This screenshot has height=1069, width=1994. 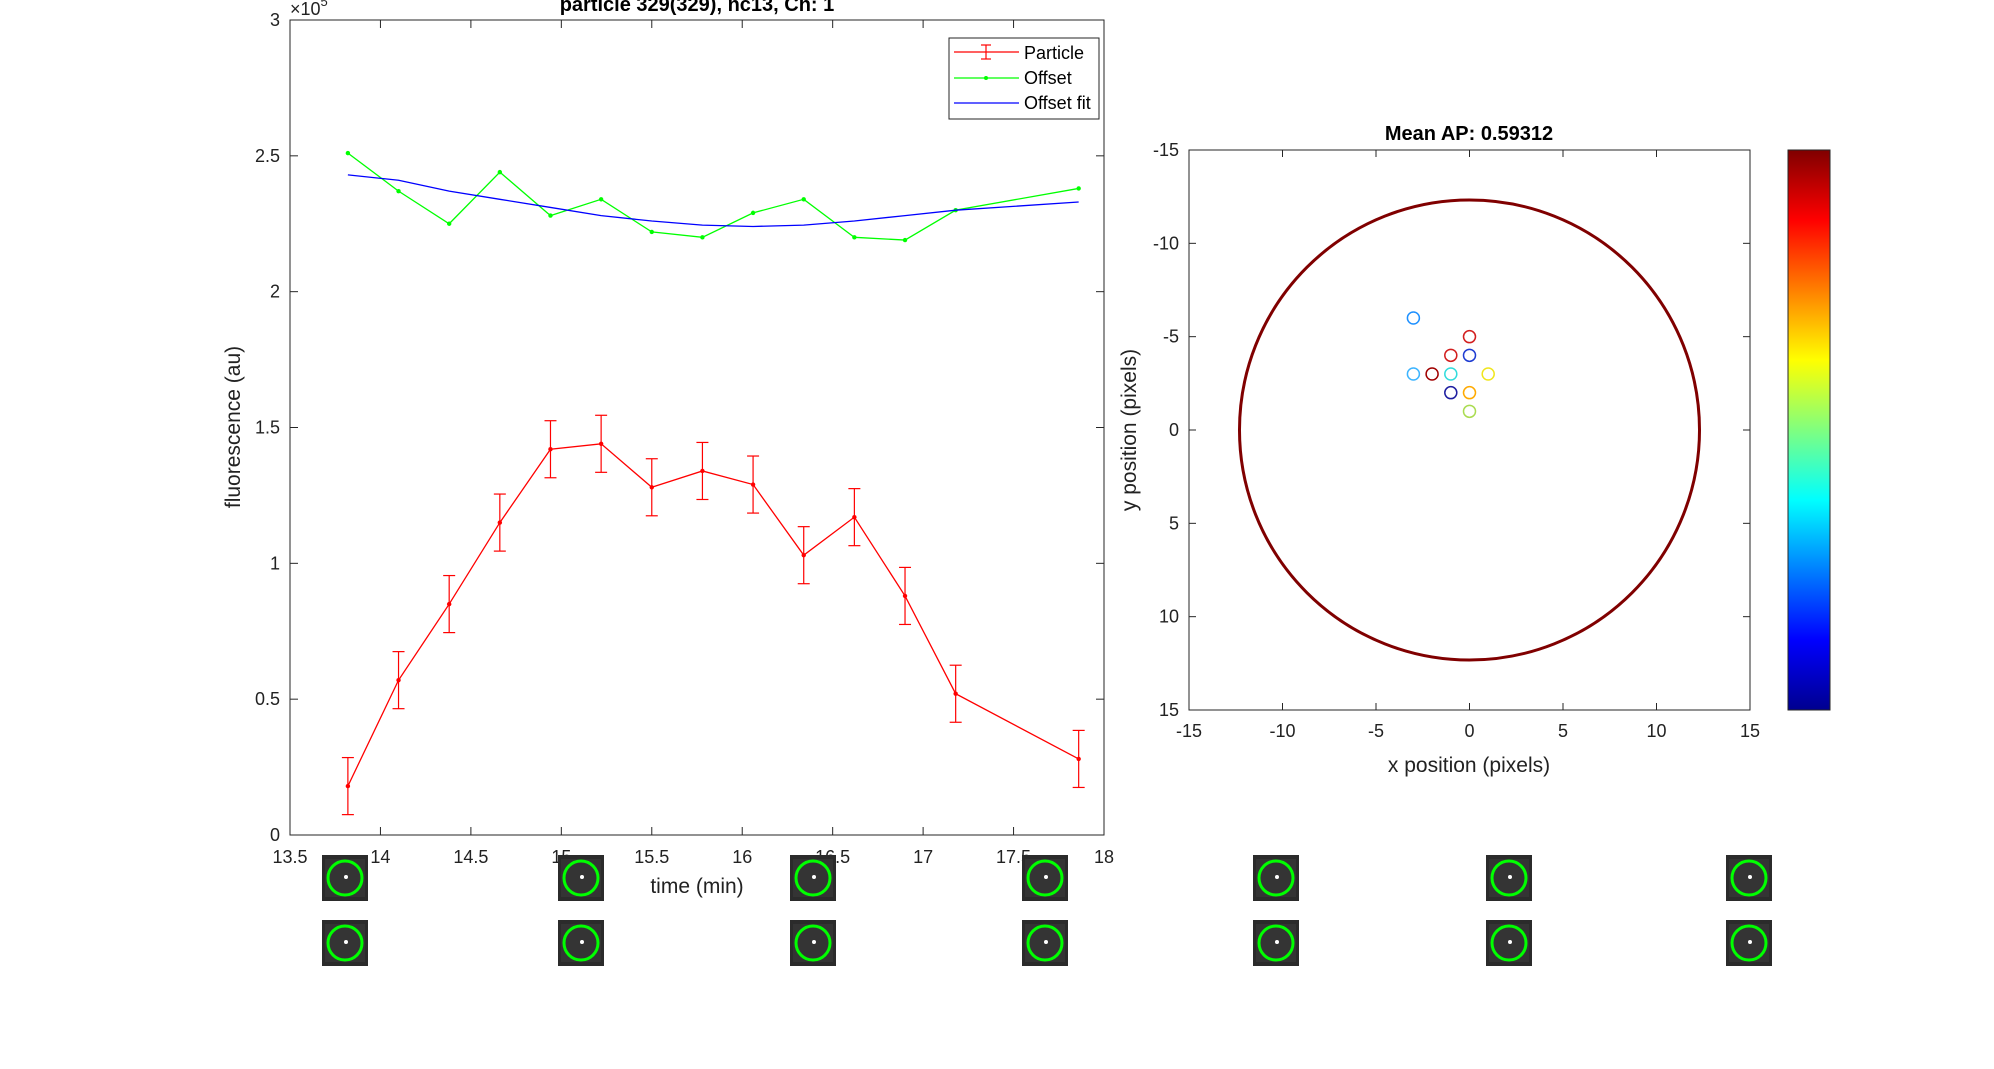 What do you see at coordinates (1169, 710) in the screenshot?
I see `y-tick-label: 15` at bounding box center [1169, 710].